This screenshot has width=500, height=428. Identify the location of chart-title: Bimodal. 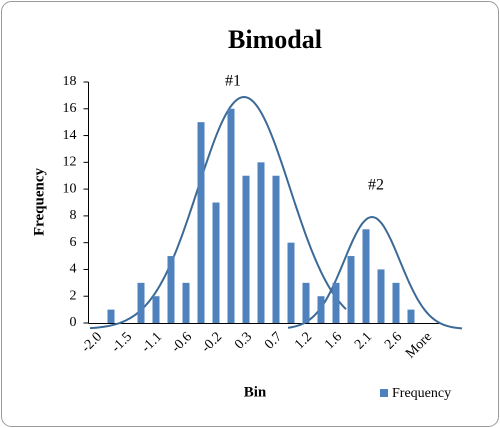
(275, 39).